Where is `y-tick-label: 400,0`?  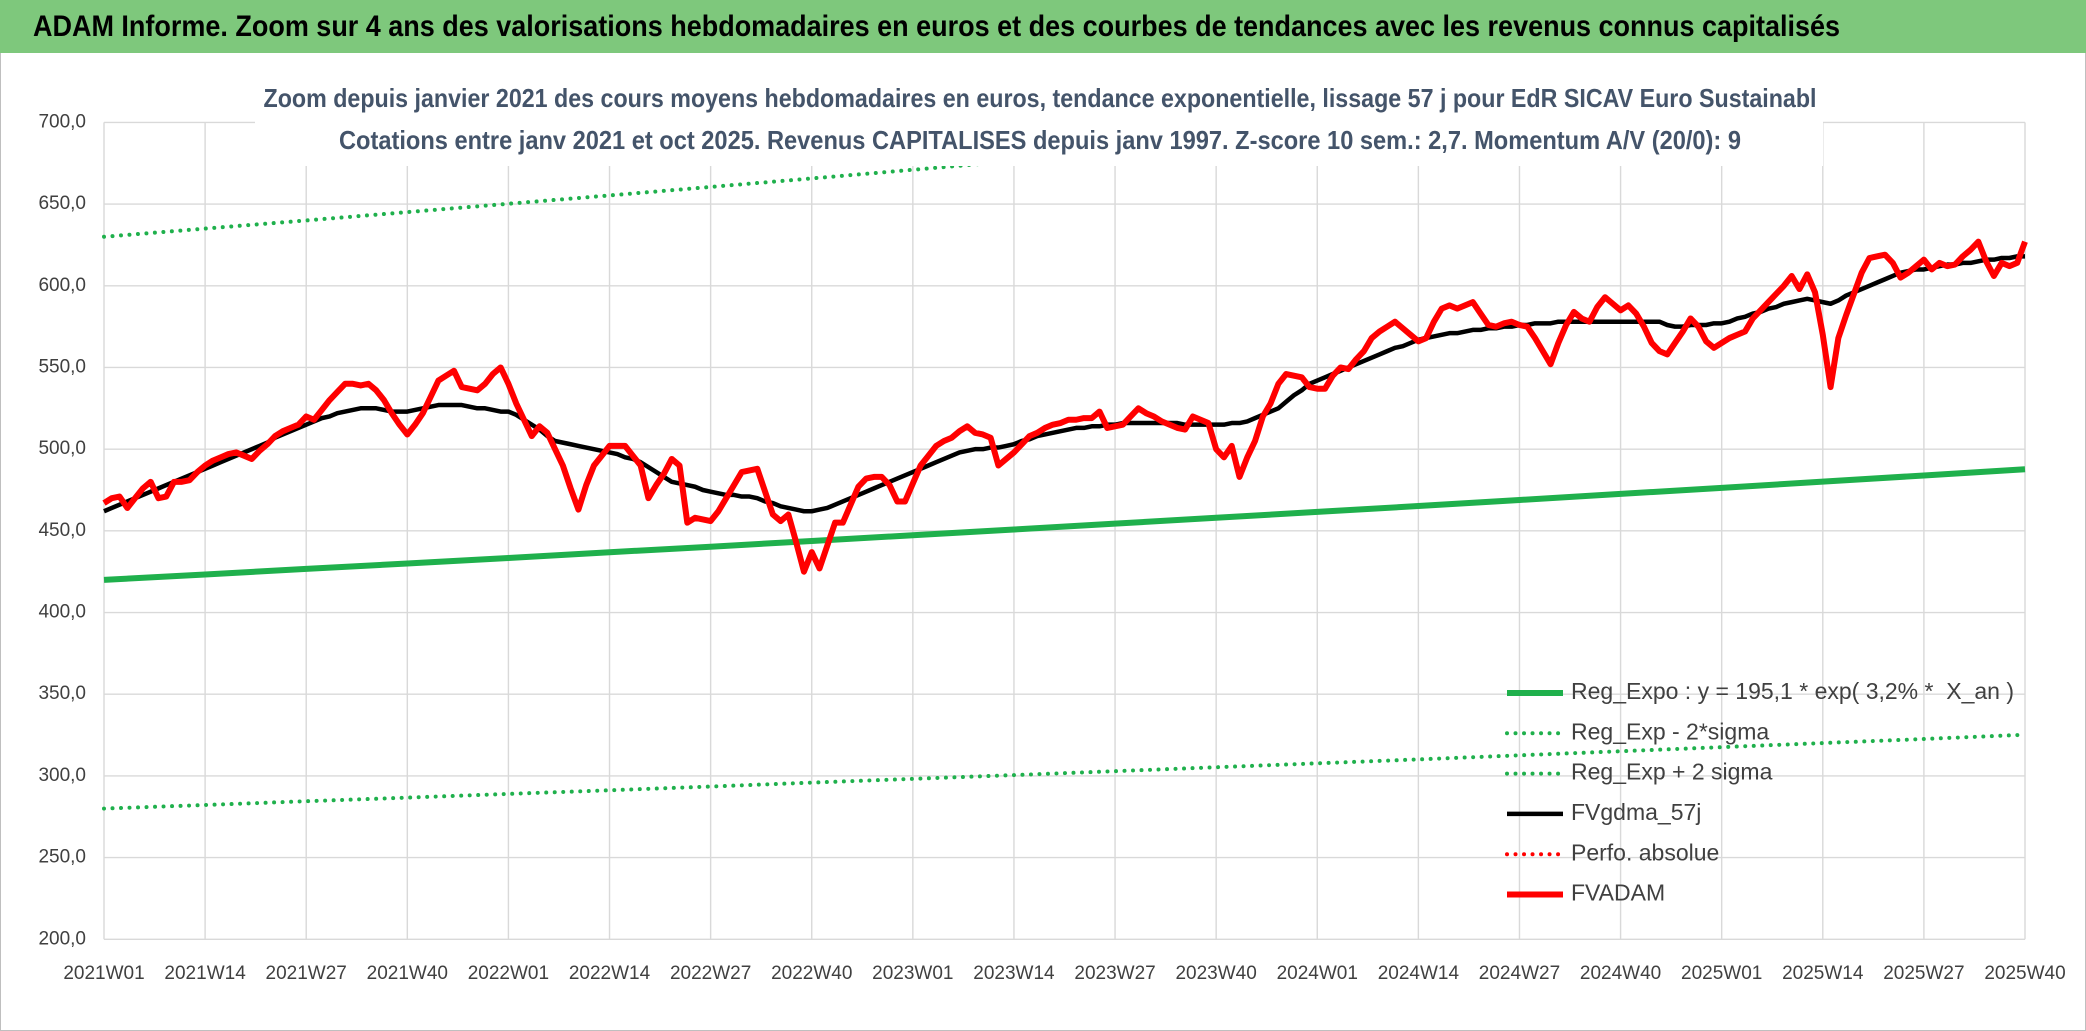 y-tick-label: 400,0 is located at coordinates (62, 612).